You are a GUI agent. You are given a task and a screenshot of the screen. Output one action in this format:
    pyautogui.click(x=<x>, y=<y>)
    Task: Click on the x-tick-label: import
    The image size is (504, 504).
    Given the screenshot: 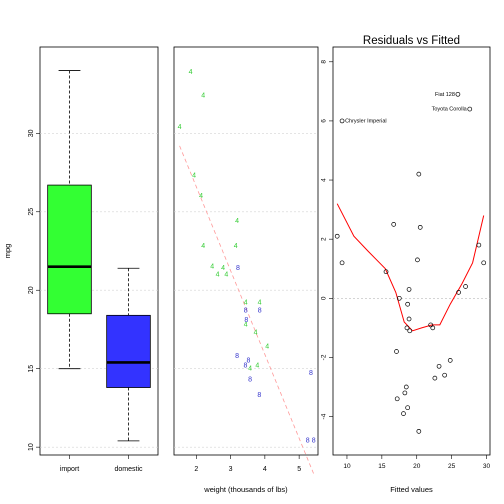 What is the action you would take?
    pyautogui.click(x=70, y=469)
    